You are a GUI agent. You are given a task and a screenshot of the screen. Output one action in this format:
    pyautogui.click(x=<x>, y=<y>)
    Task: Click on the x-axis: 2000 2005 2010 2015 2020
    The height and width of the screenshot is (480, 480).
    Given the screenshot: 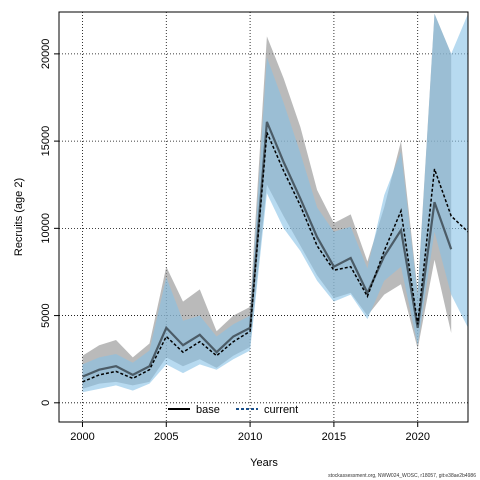 What is the action you would take?
    pyautogui.click(x=250, y=432)
    